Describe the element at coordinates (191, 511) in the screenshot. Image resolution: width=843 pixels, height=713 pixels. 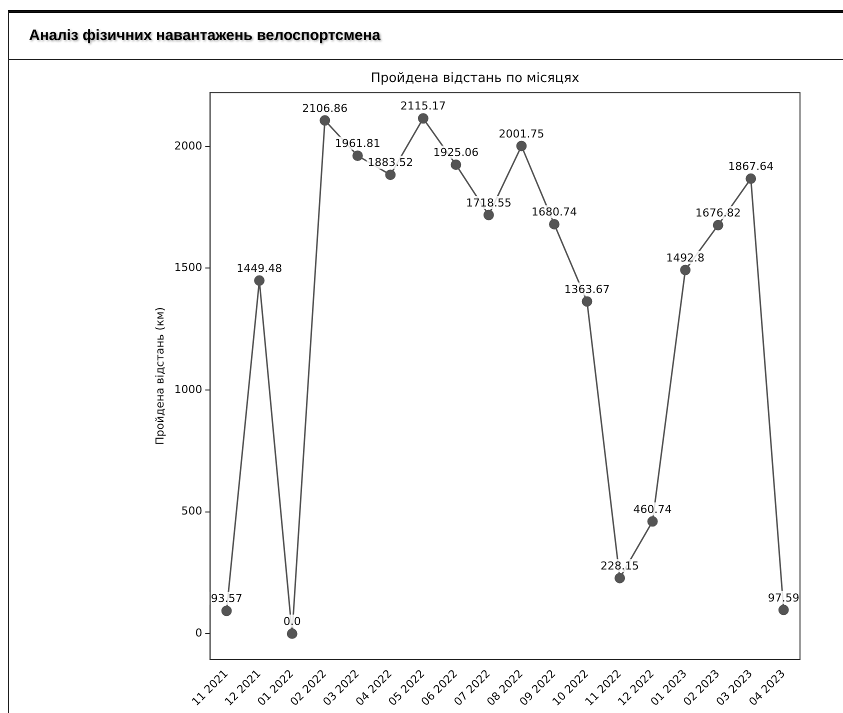
I see `y-tick-label: 500` at that location.